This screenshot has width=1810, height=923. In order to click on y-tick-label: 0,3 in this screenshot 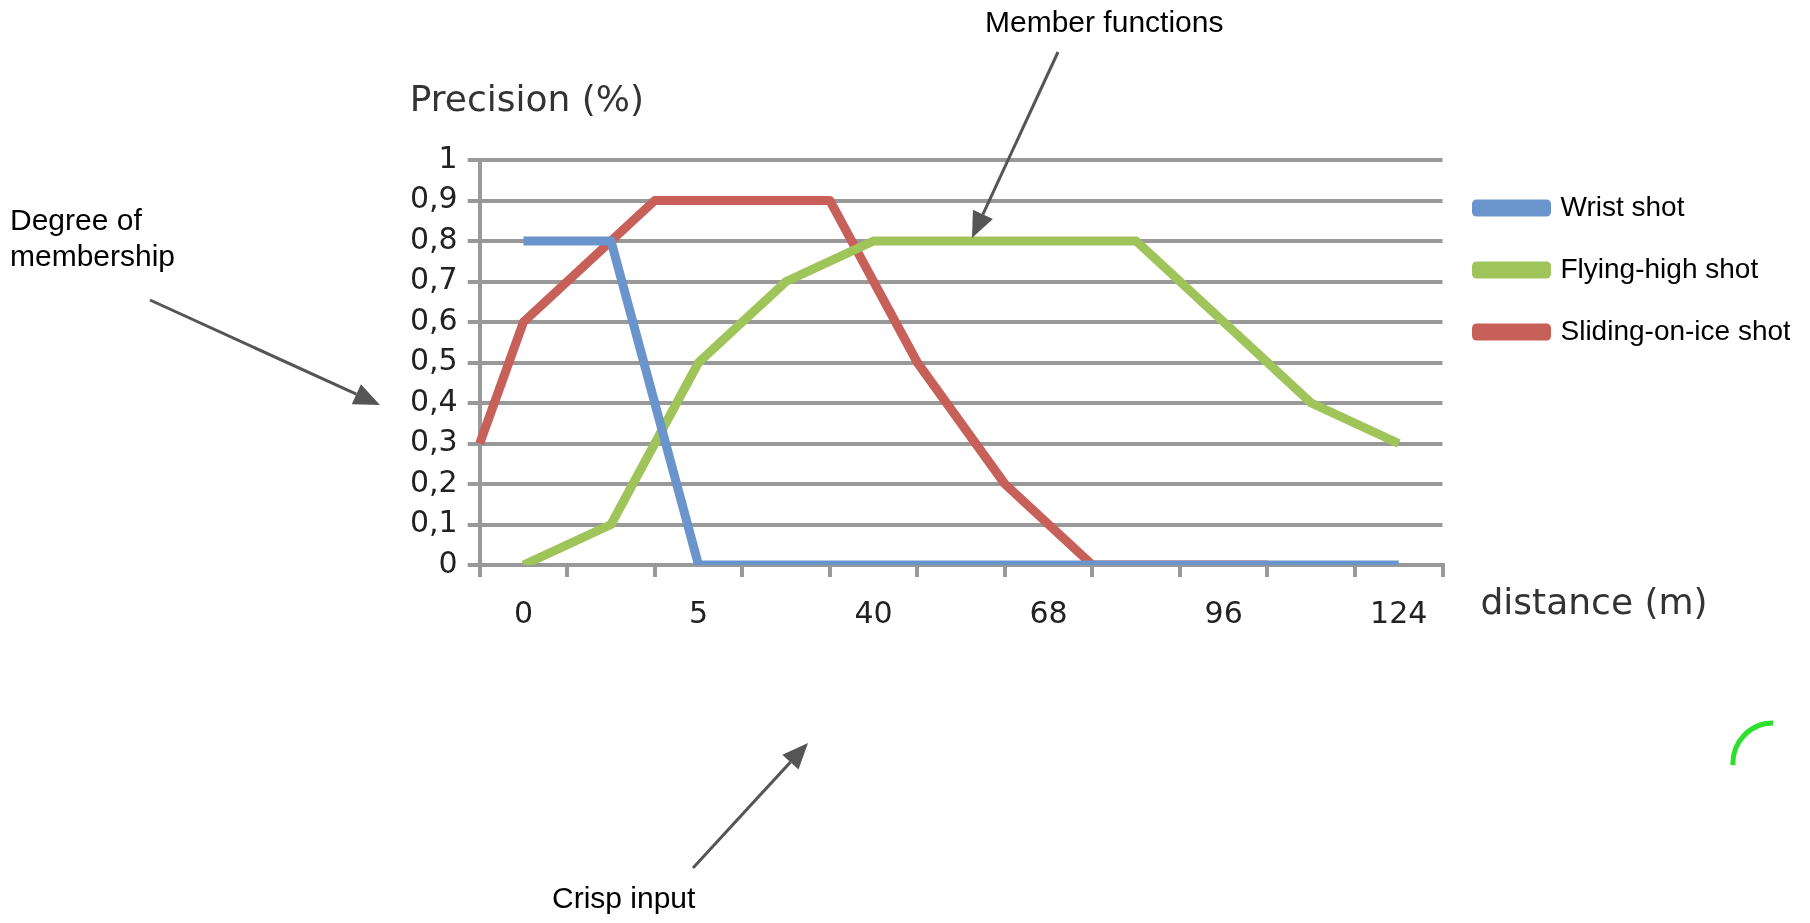, I will do `click(433, 441)`.